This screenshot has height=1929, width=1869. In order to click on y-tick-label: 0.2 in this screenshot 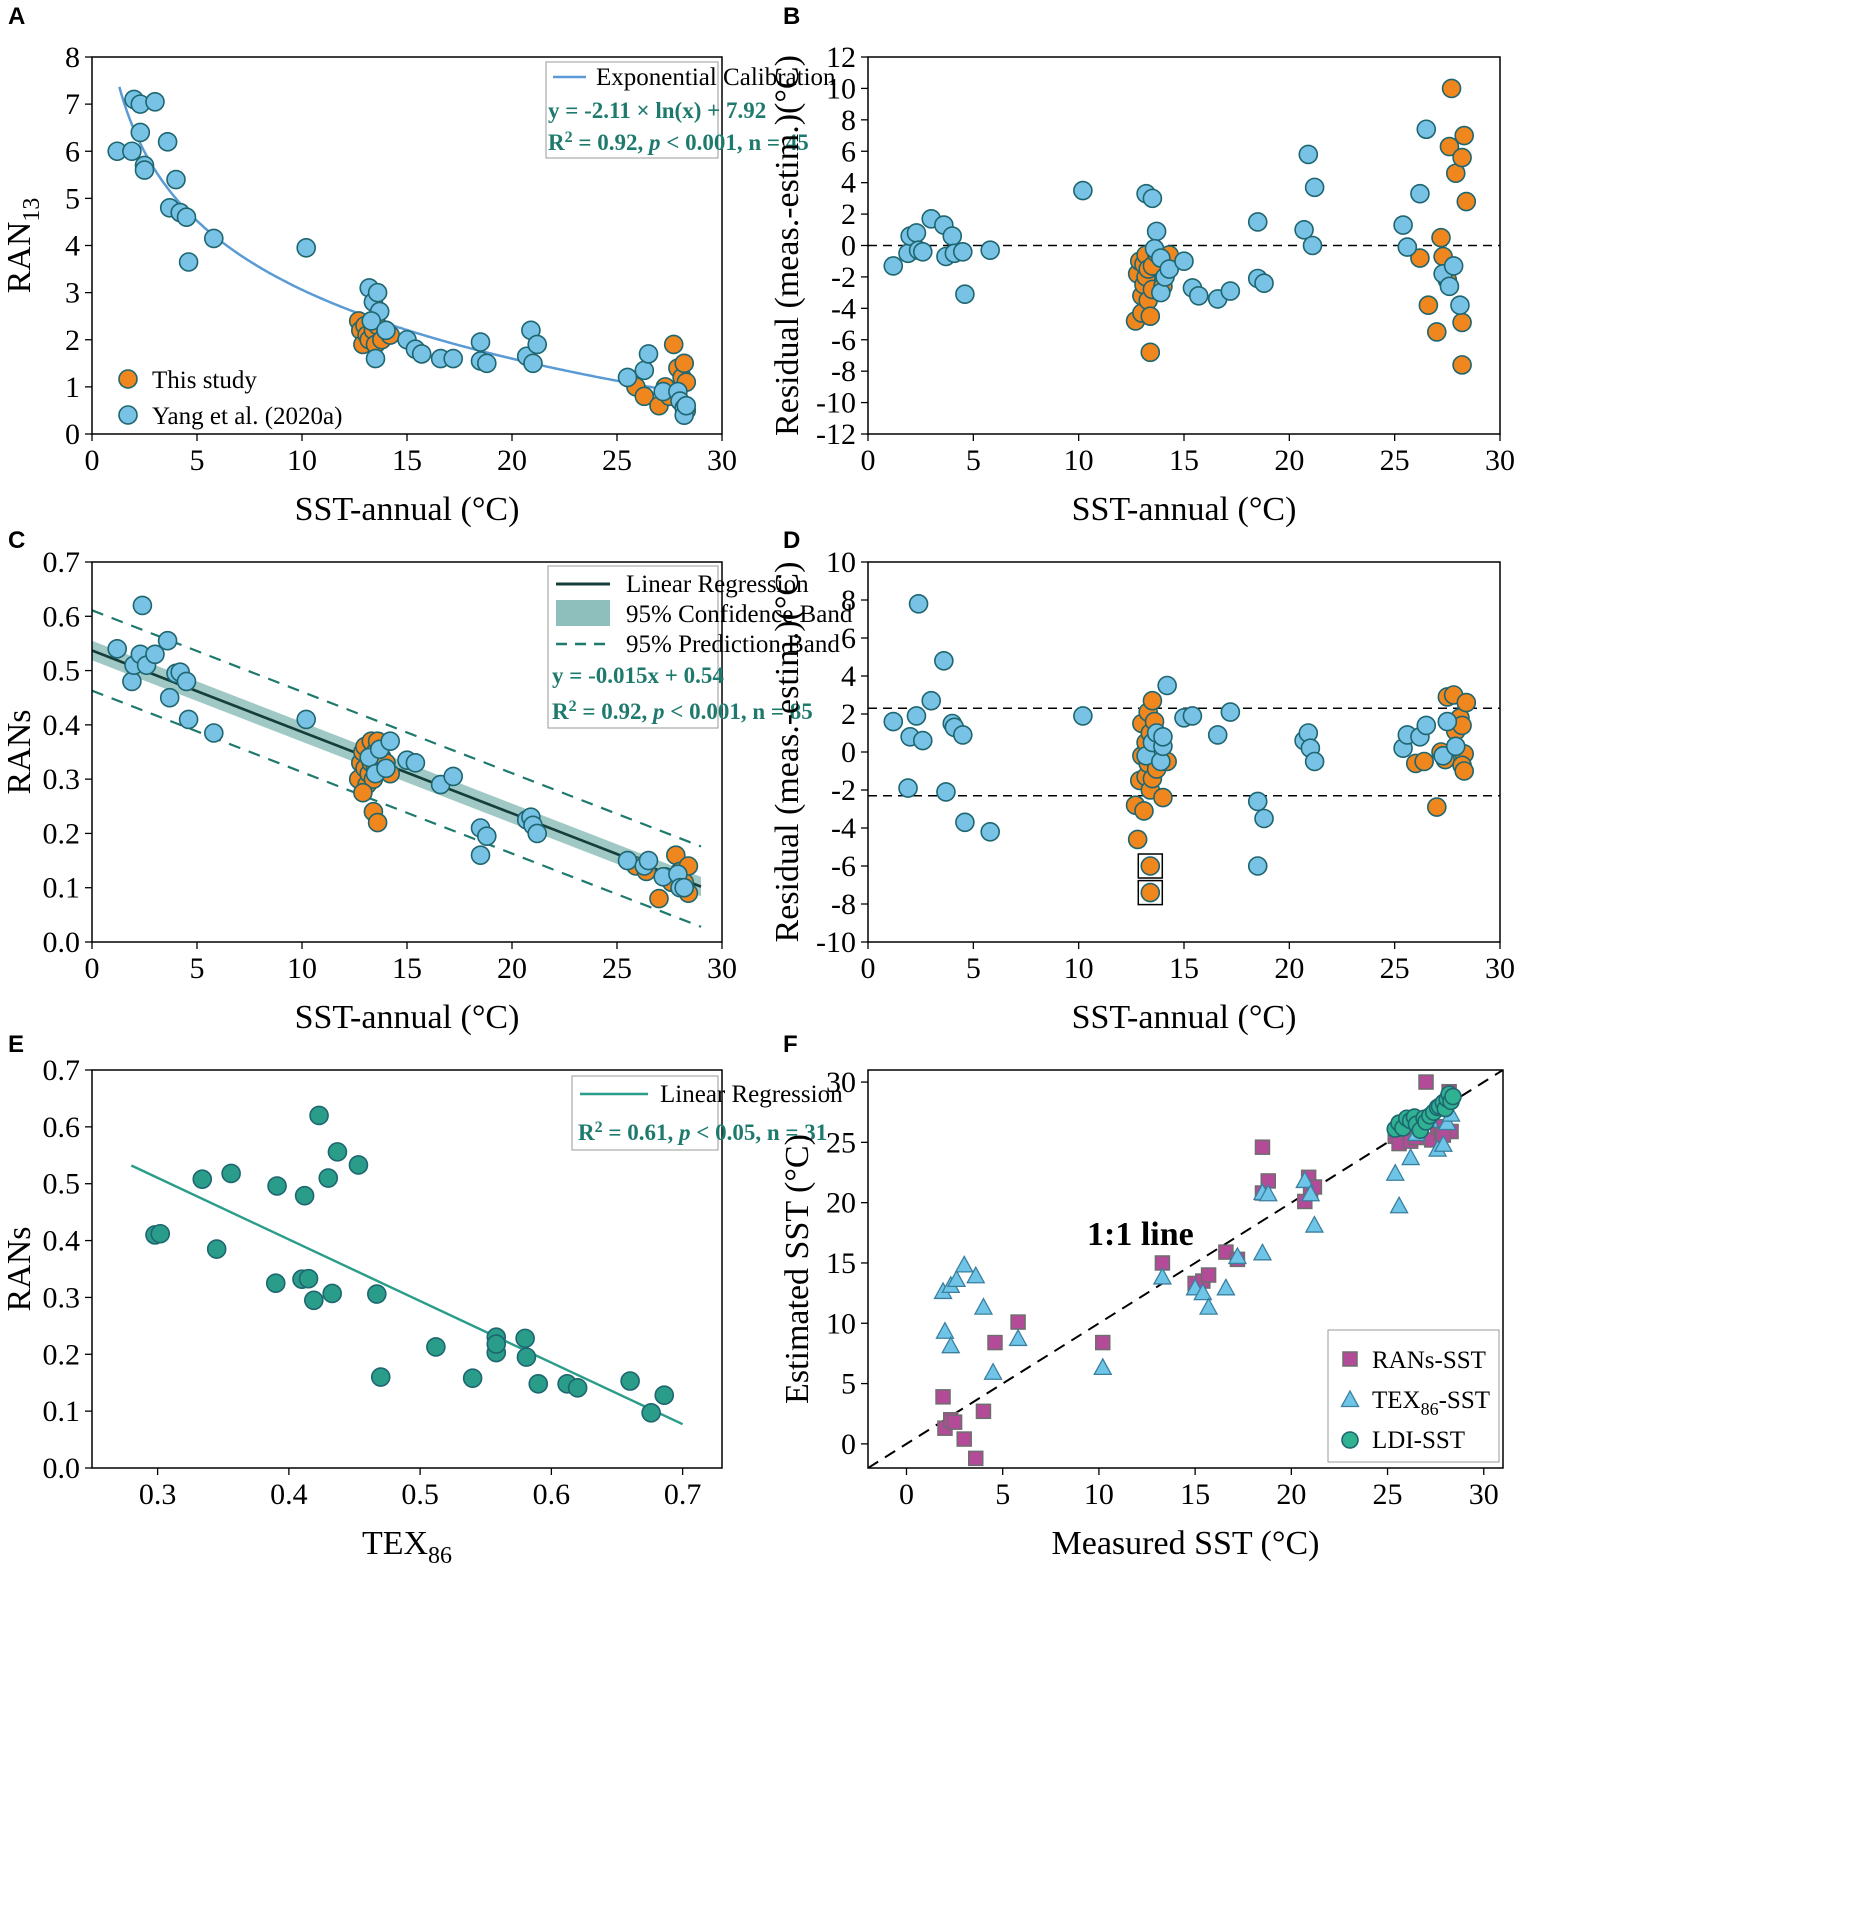, I will do `click(62, 1354)`.